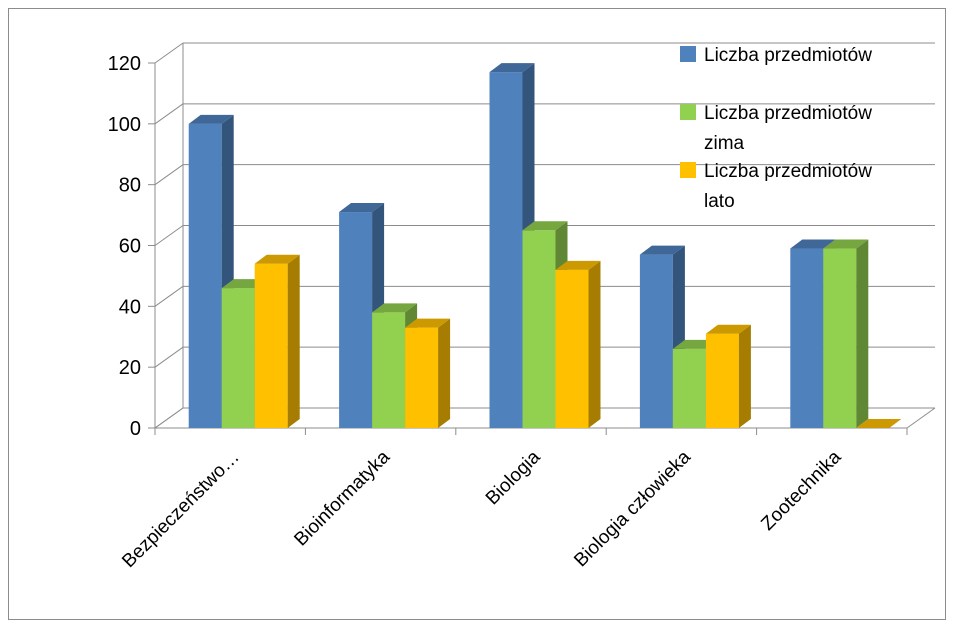 Image resolution: width=956 pixels, height=628 pixels. Describe the element at coordinates (513, 477) in the screenshot. I see `x-category-label: Biologia` at that location.